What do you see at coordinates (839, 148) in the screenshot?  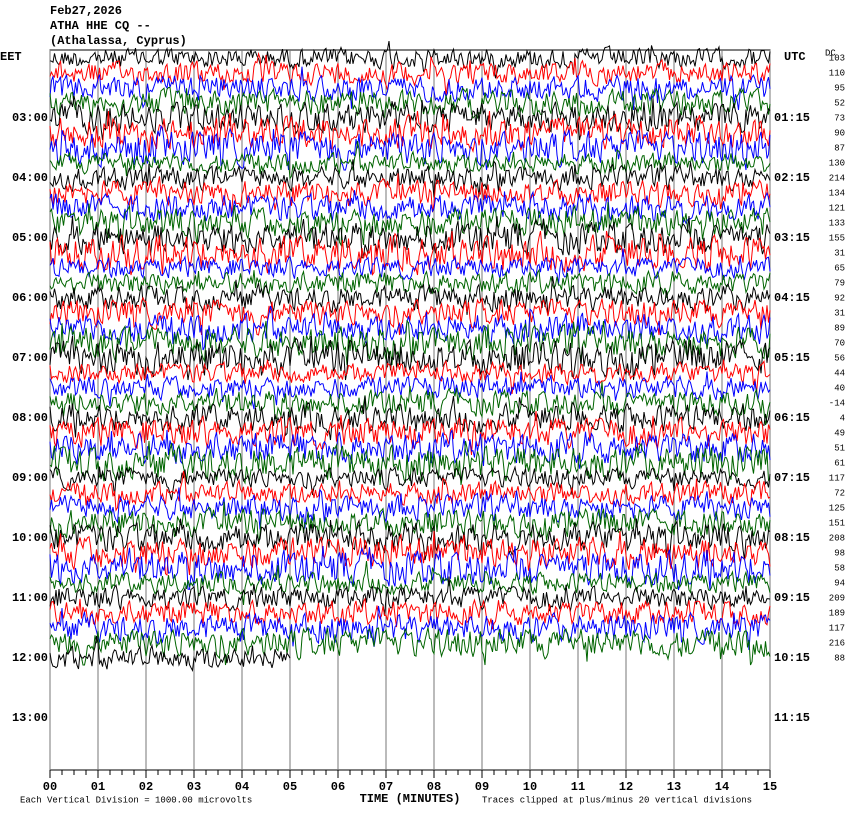 I see `dc-value: 87` at bounding box center [839, 148].